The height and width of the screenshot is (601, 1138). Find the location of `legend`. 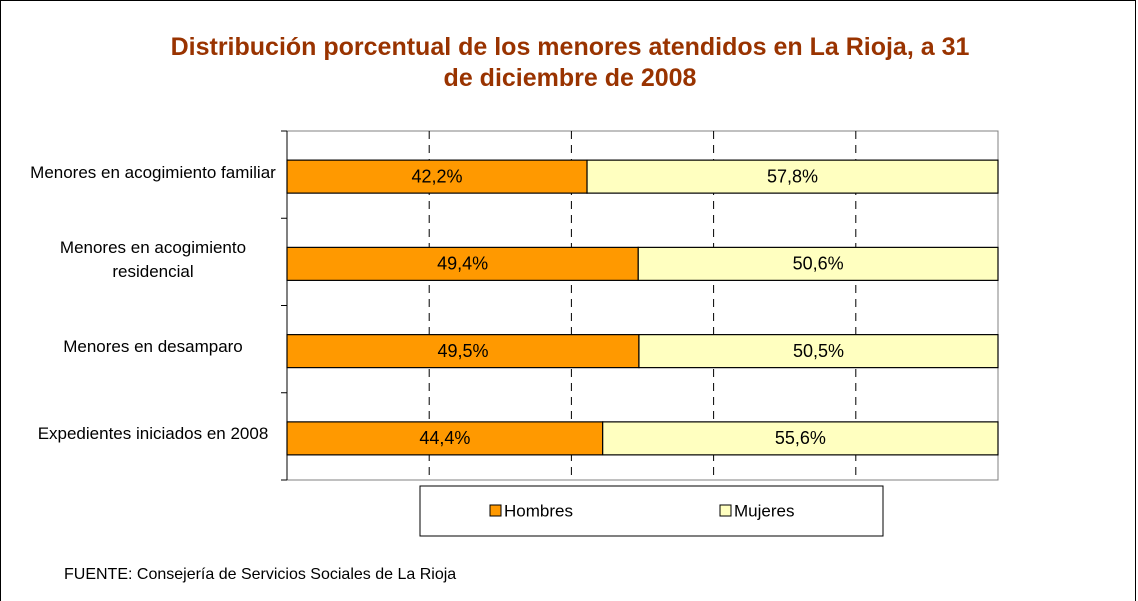

legend is located at coordinates (651, 511).